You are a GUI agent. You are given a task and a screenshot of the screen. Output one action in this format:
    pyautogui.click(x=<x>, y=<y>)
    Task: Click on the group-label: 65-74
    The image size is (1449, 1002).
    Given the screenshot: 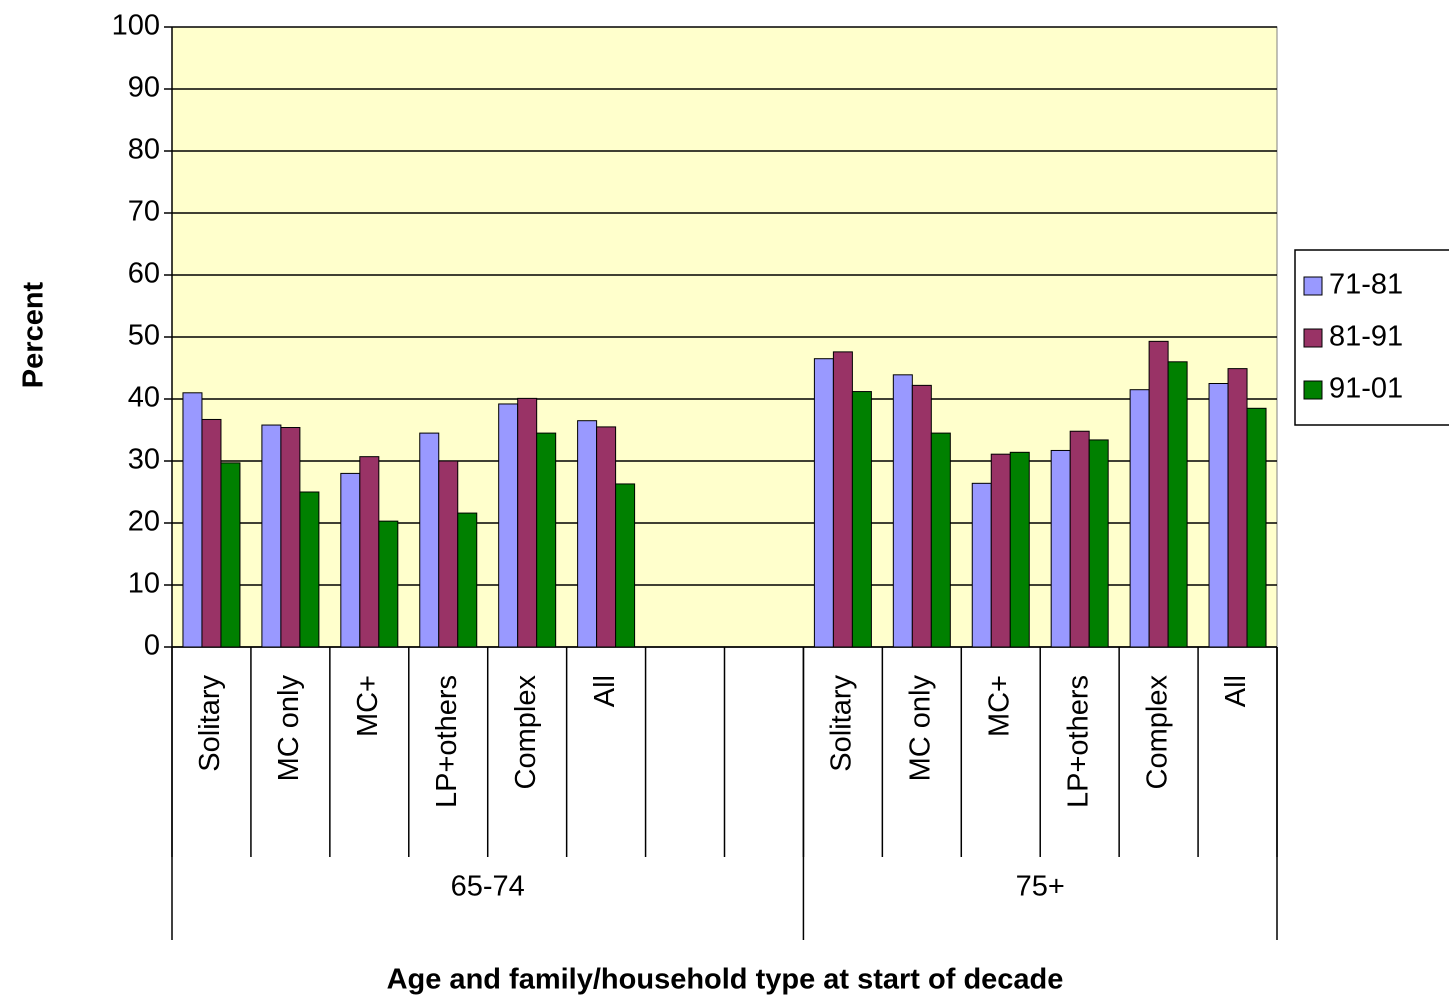 What is the action you would take?
    pyautogui.click(x=488, y=887)
    